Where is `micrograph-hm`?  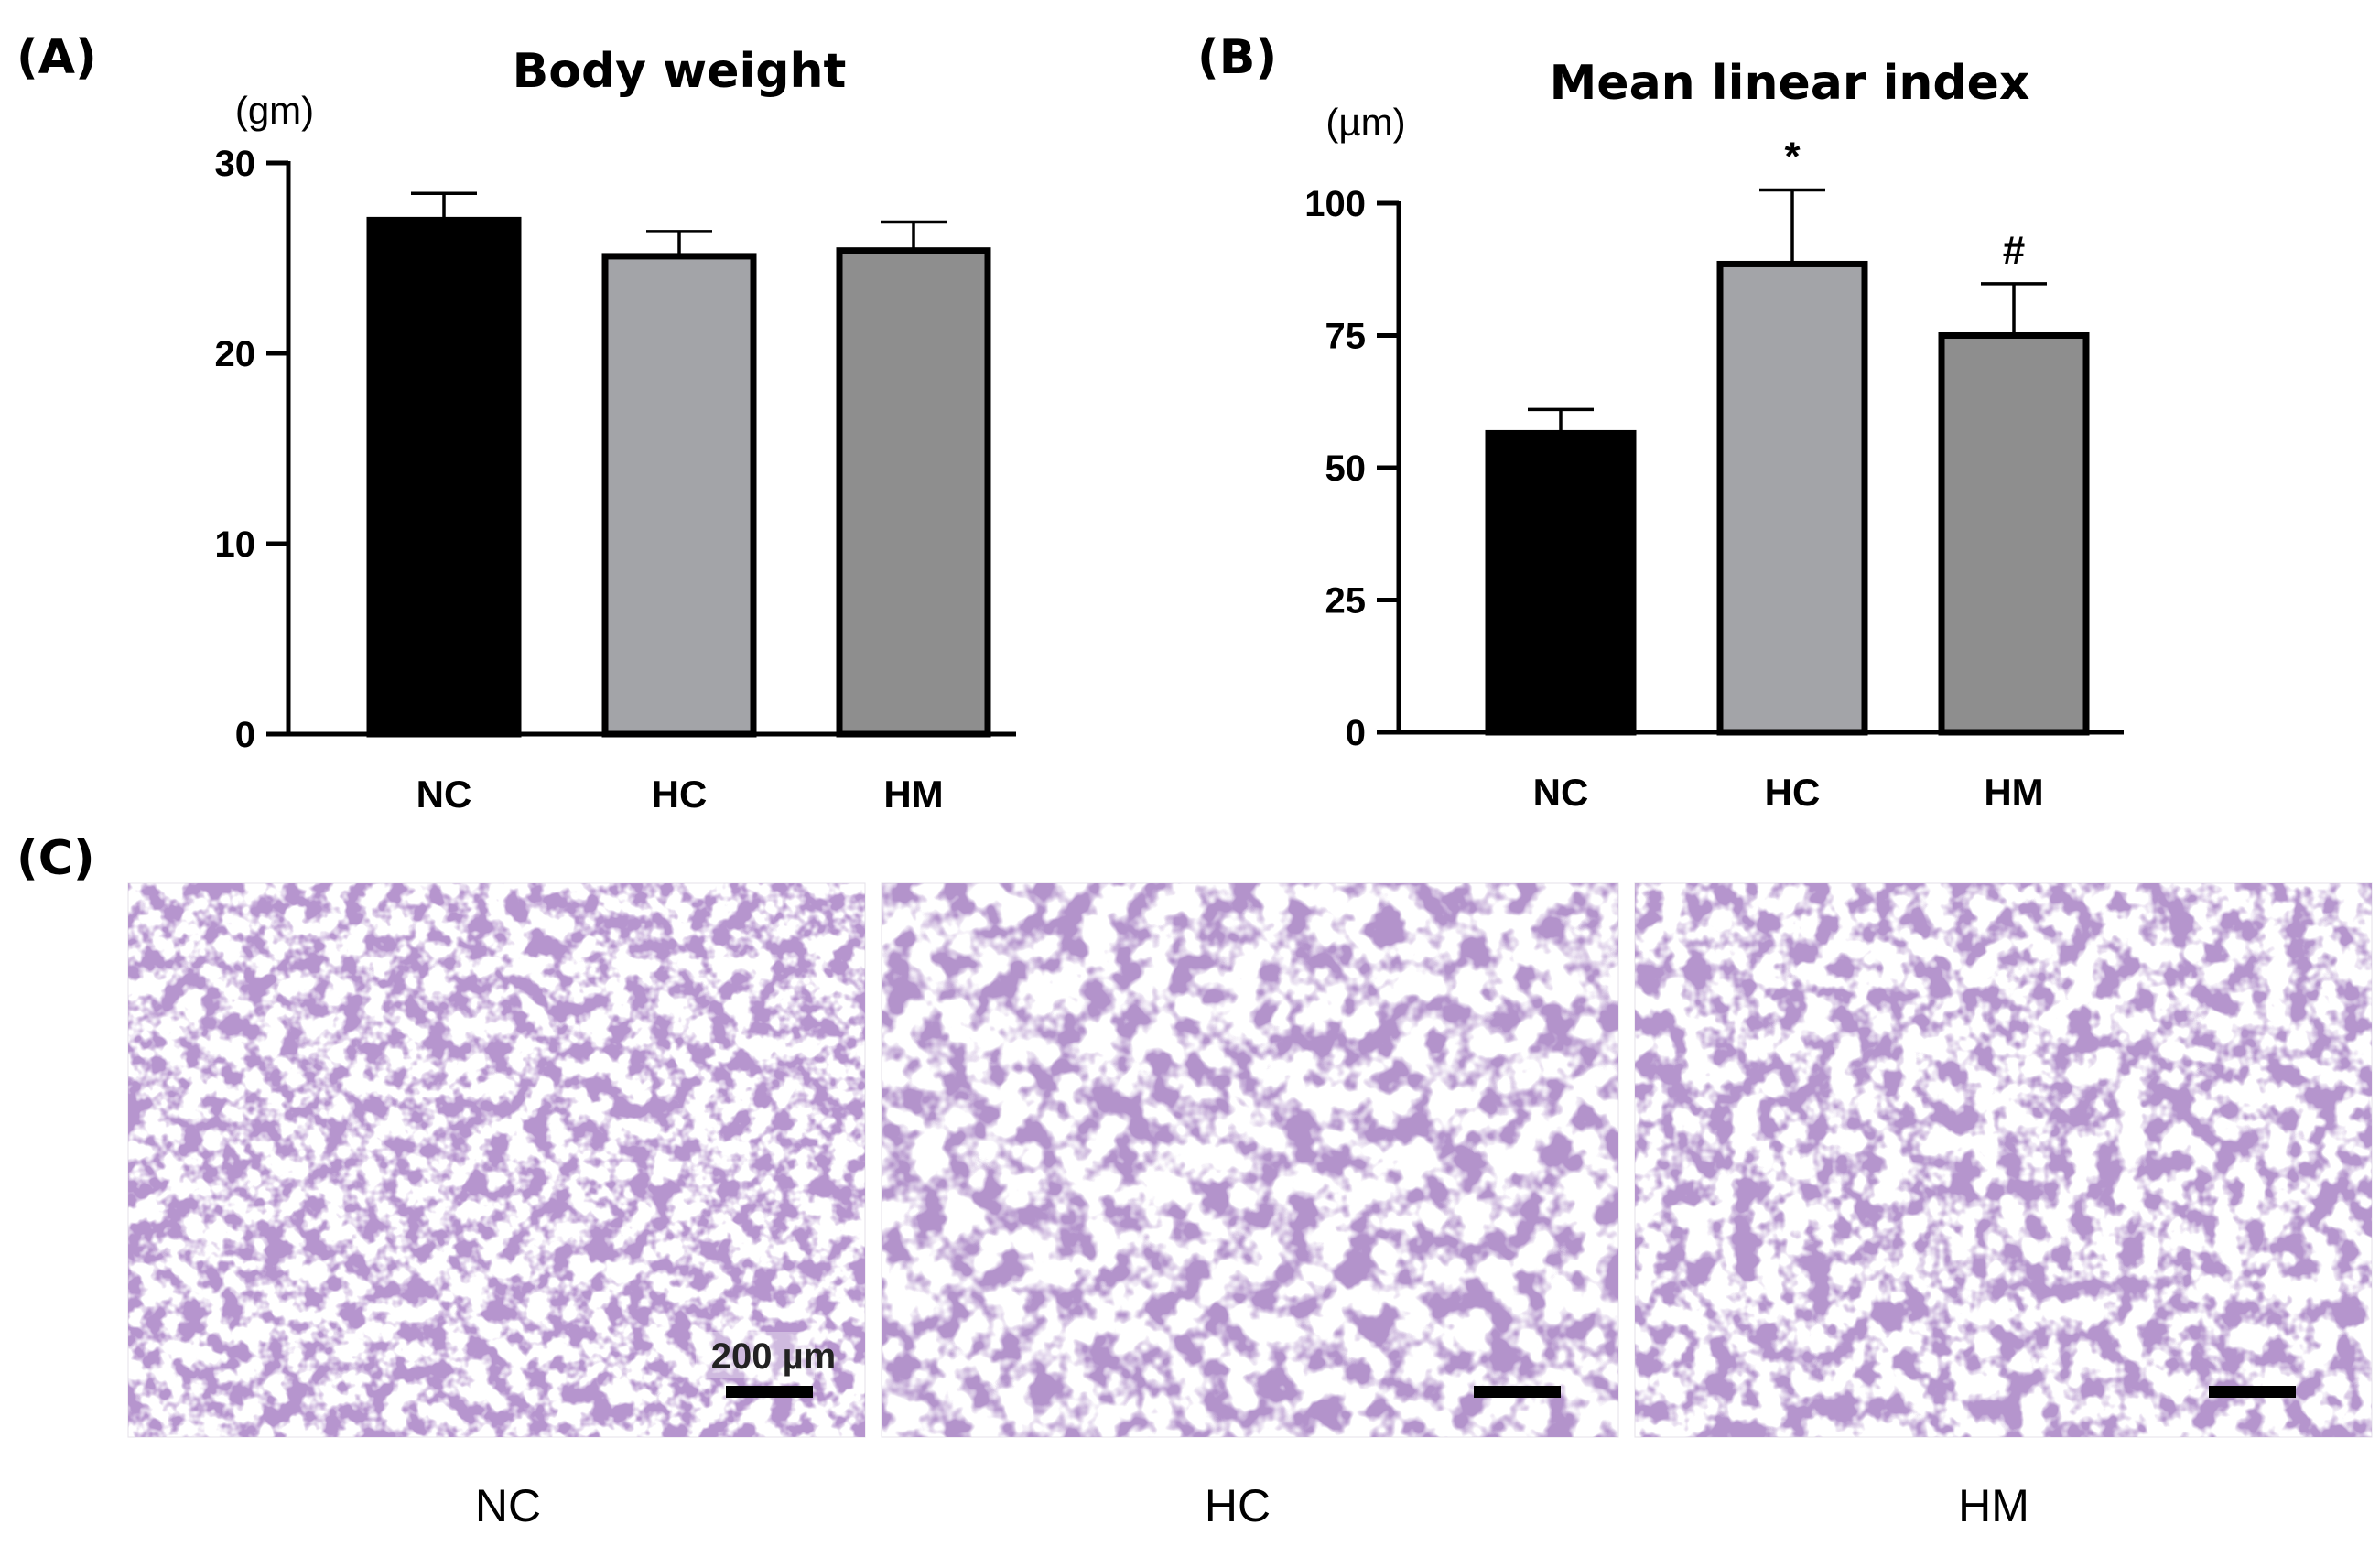 micrograph-hm is located at coordinates (2003, 1160).